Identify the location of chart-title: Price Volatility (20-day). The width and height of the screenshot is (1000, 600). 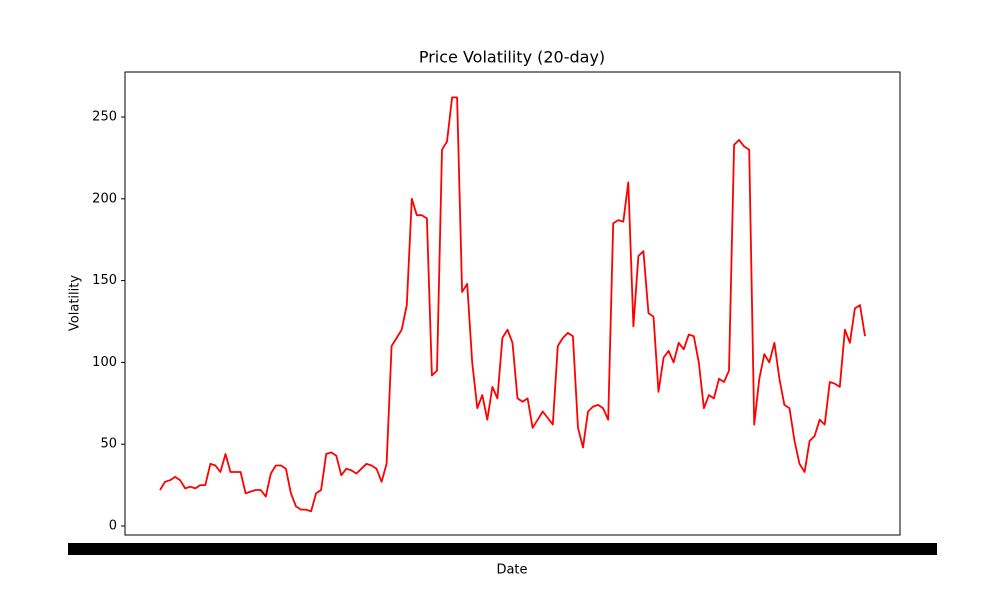
(512, 57).